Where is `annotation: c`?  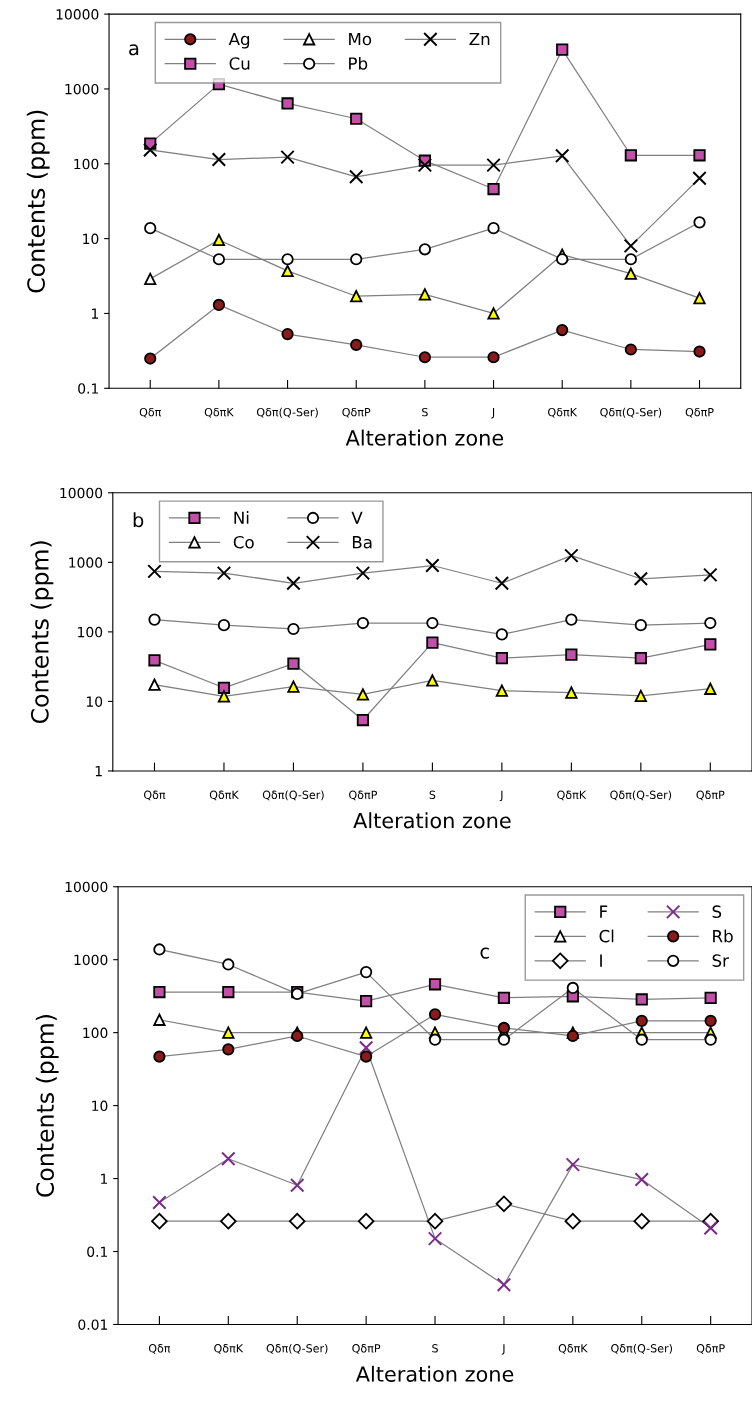 annotation: c is located at coordinates (484, 953).